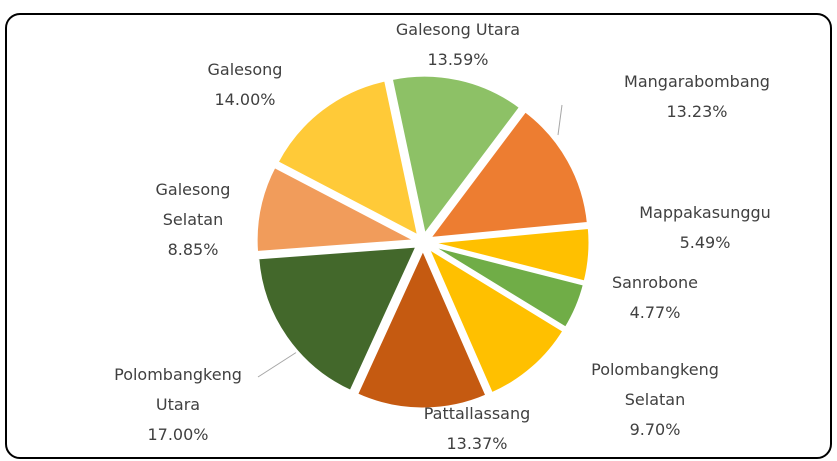 This screenshot has height=461, width=837. I want to click on value-label: 4.77%, so click(655, 312).